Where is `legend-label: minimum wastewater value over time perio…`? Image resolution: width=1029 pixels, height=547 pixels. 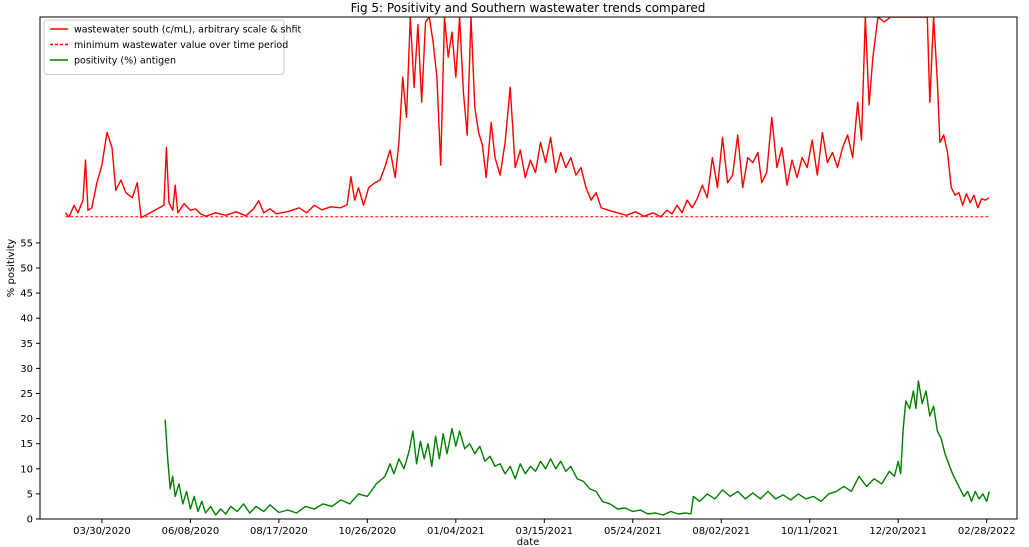 legend-label: minimum wastewater value over time perio… is located at coordinates (181, 45).